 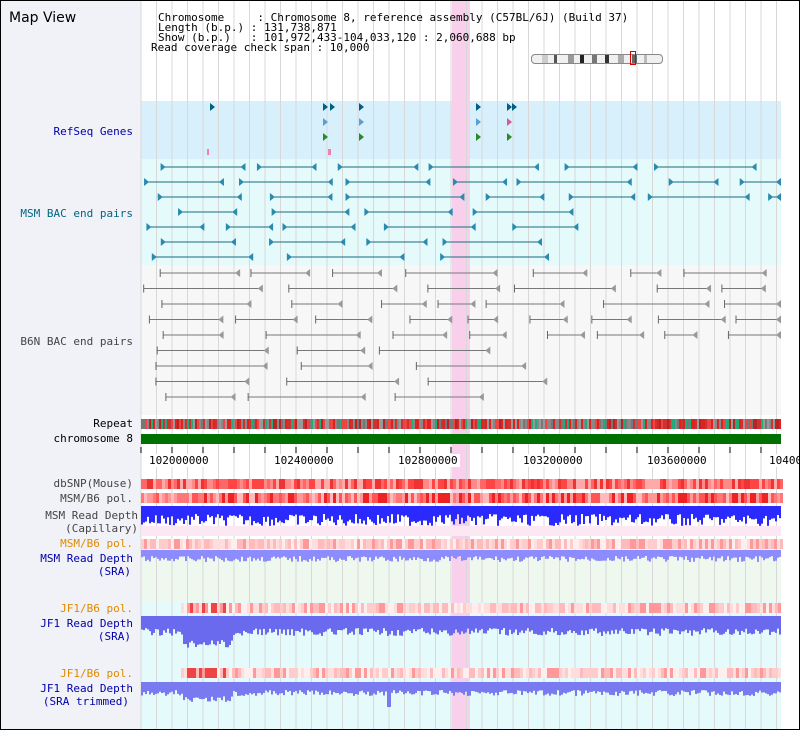 What do you see at coordinates (633, 58) in the screenshot?
I see `ideogram-position-marker` at bounding box center [633, 58].